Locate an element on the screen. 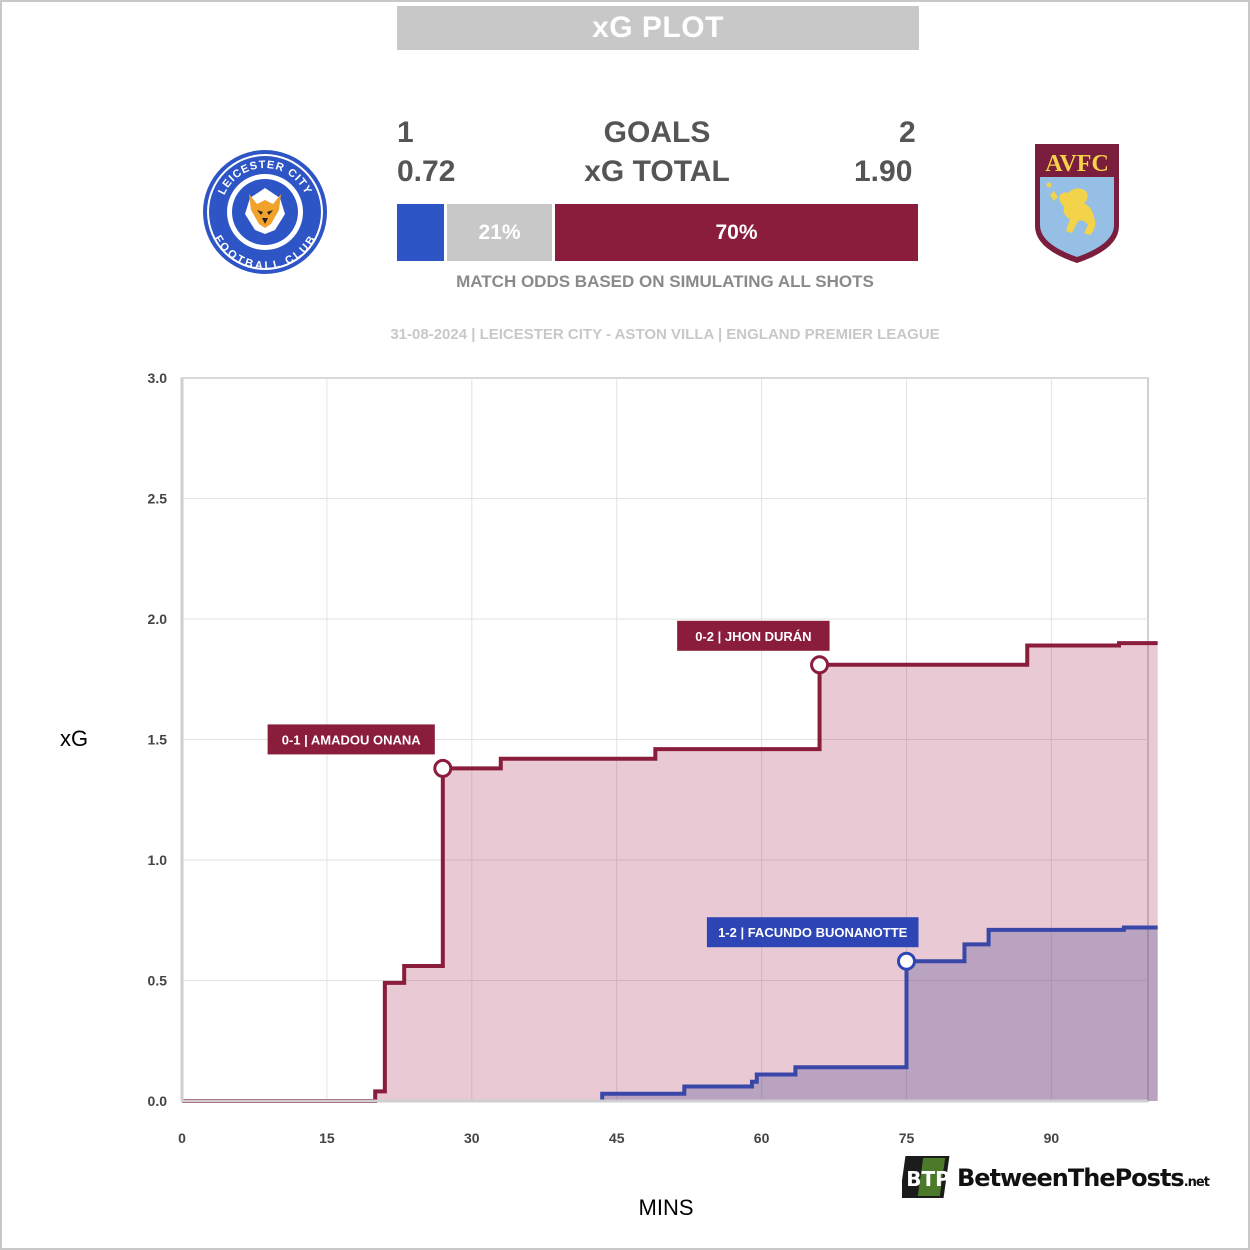 This screenshot has width=1250, height=1250. home-goals: 1 is located at coordinates (405, 132).